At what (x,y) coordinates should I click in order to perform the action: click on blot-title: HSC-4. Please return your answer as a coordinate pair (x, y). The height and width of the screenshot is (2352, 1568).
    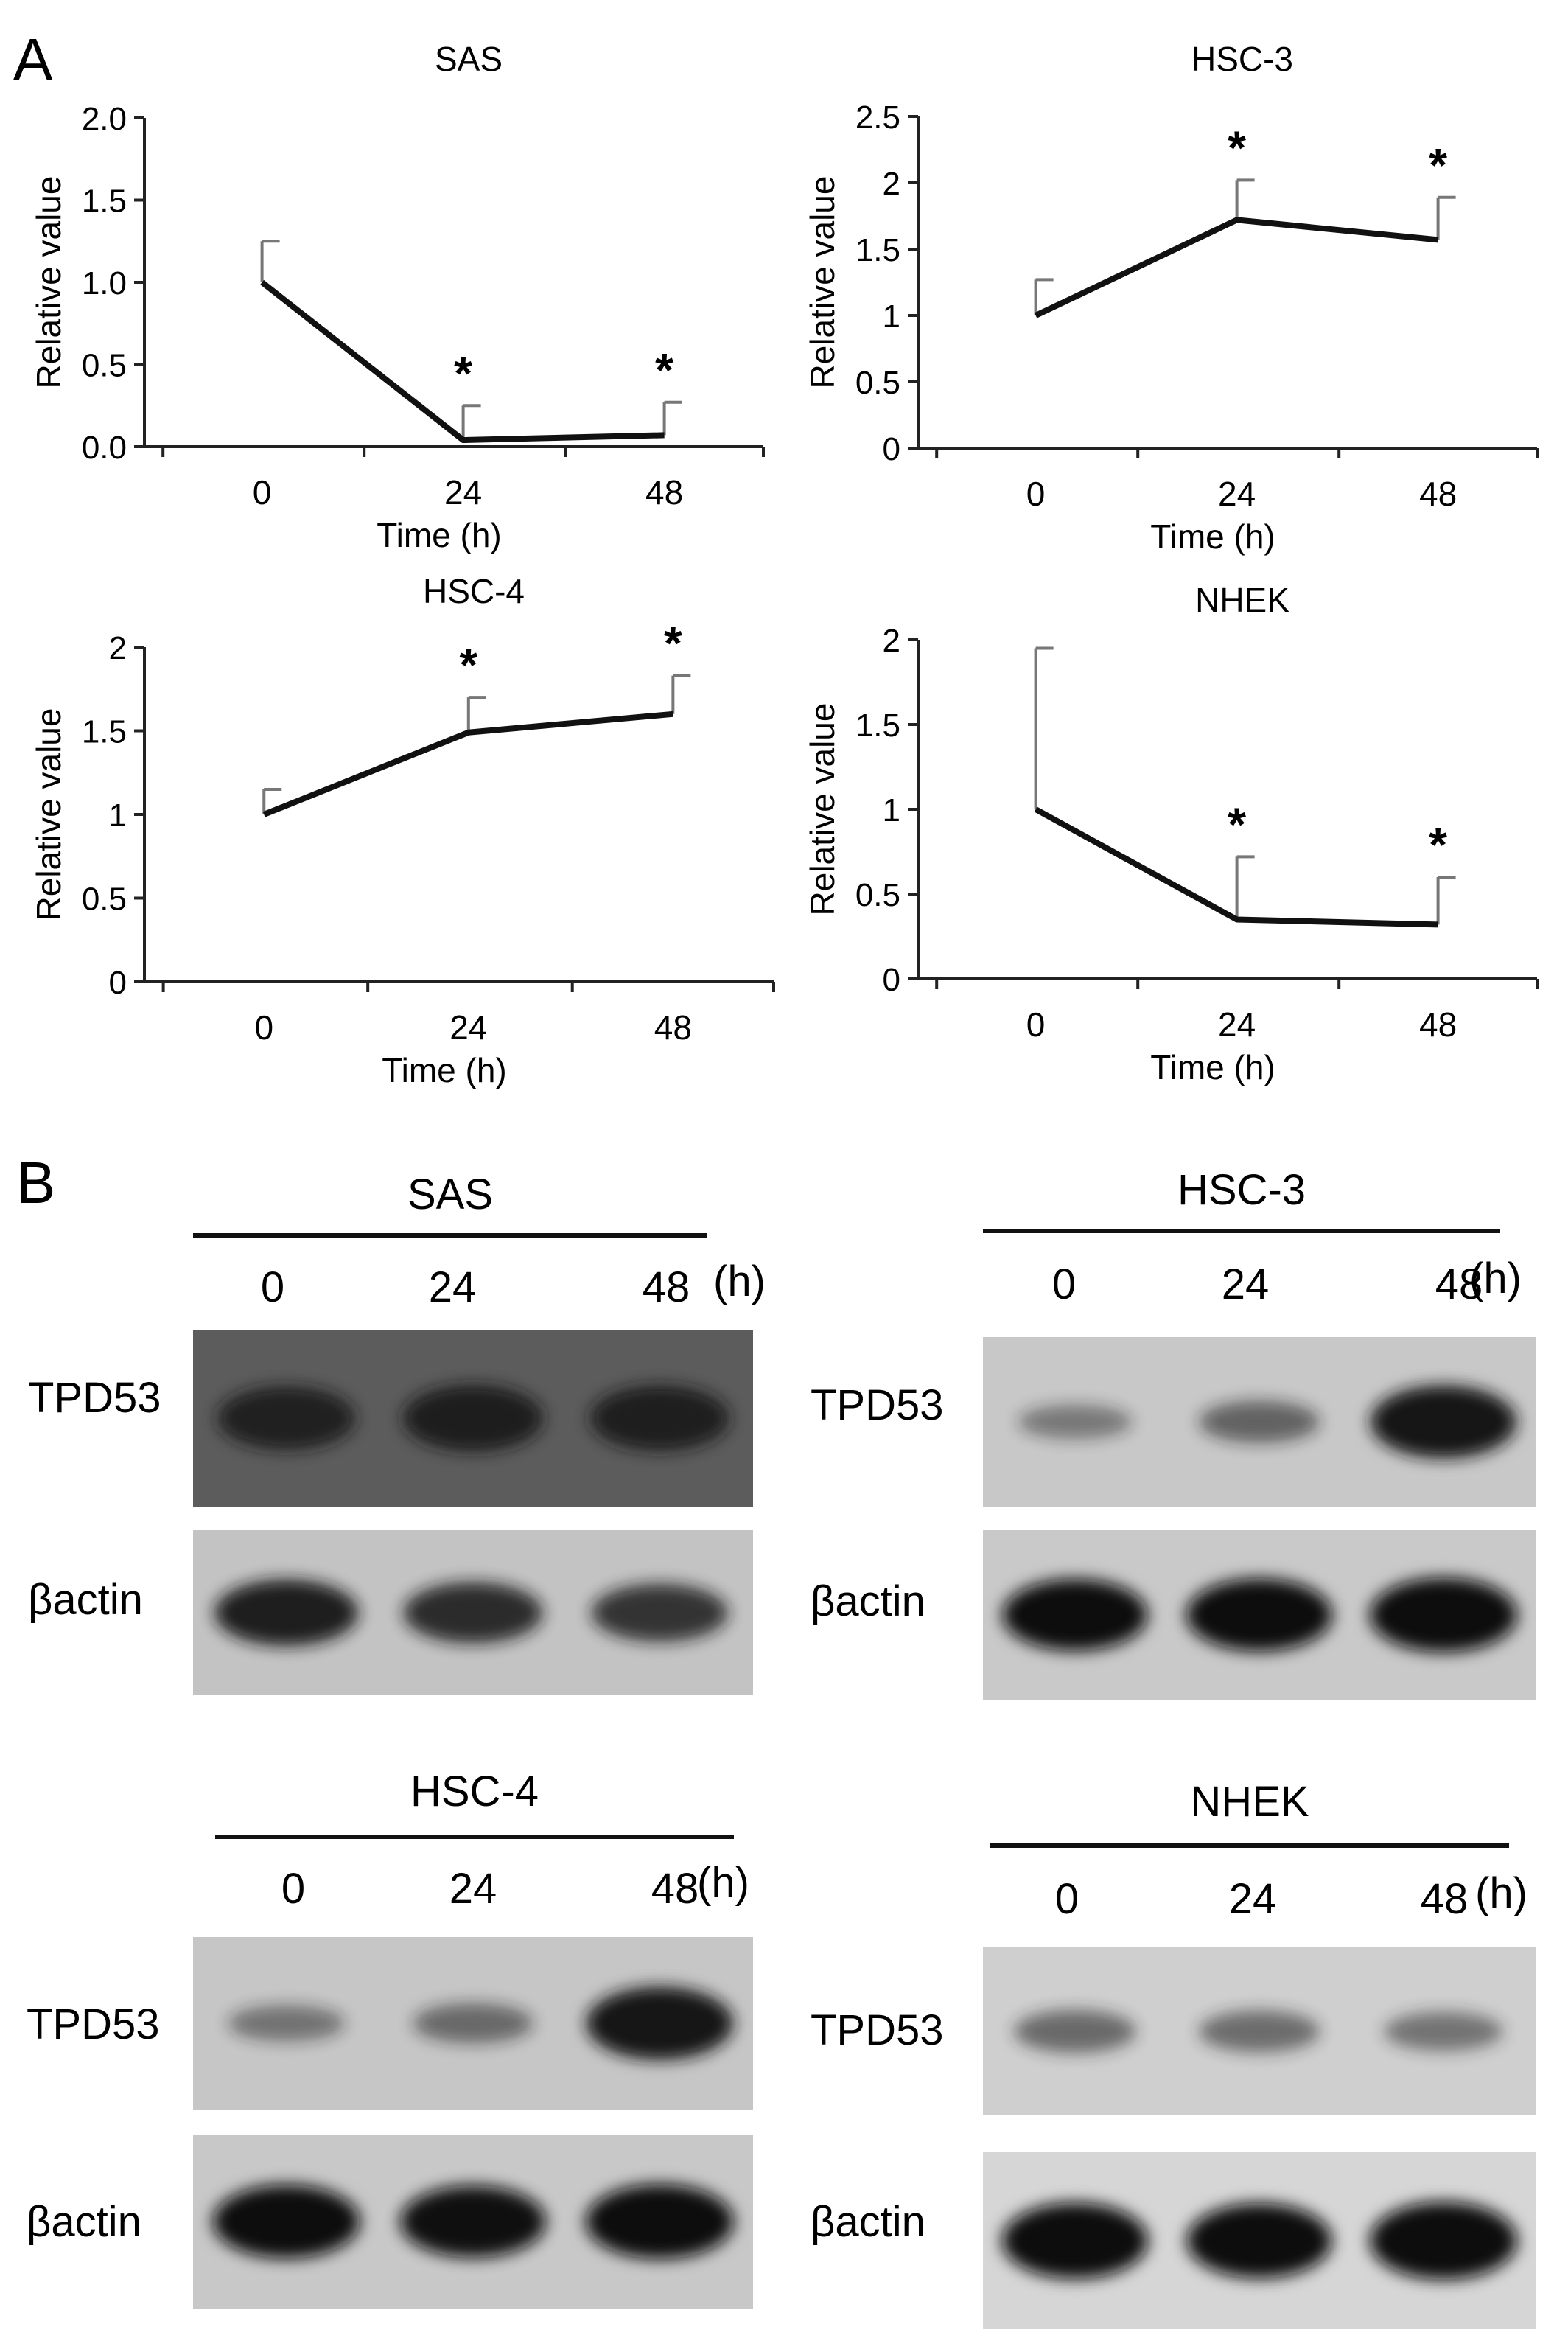
    Looking at the image, I should click on (474, 1791).